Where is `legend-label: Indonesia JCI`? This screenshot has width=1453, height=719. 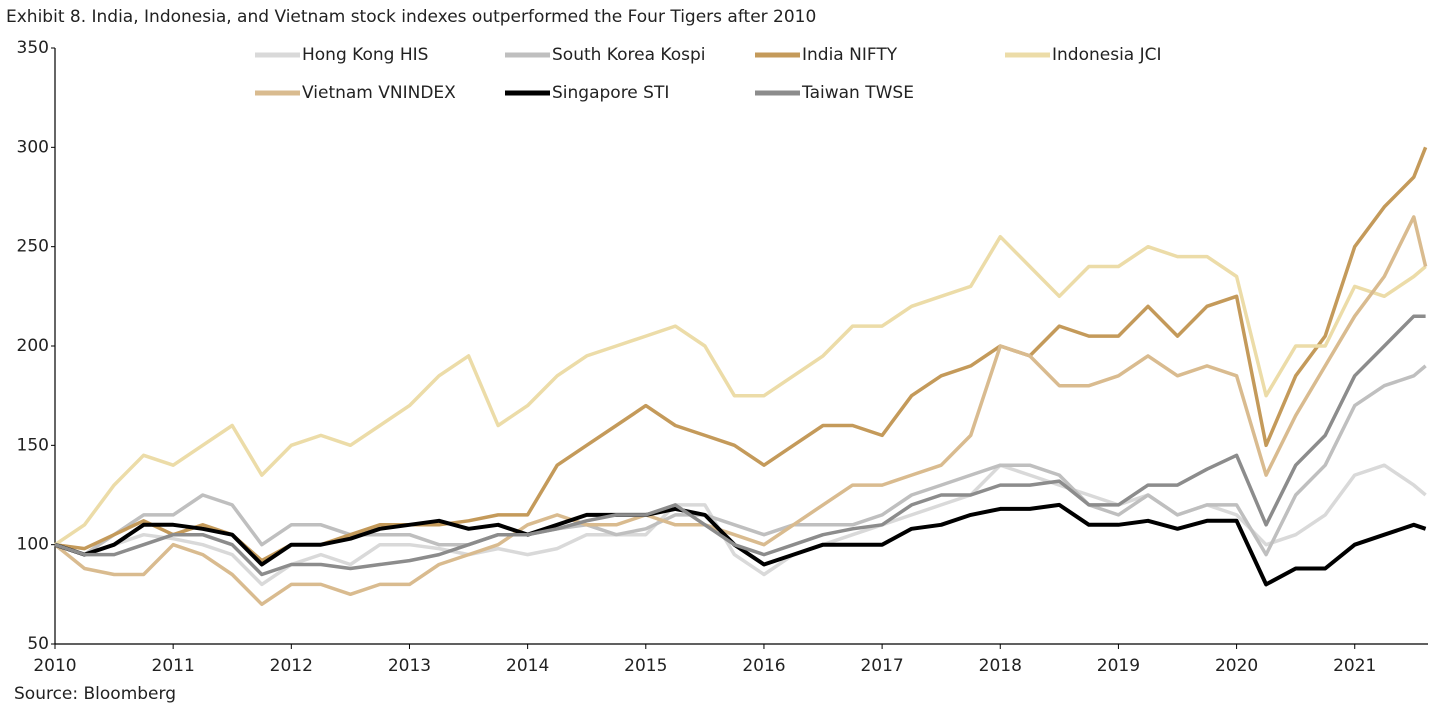 legend-label: Indonesia JCI is located at coordinates (1107, 55).